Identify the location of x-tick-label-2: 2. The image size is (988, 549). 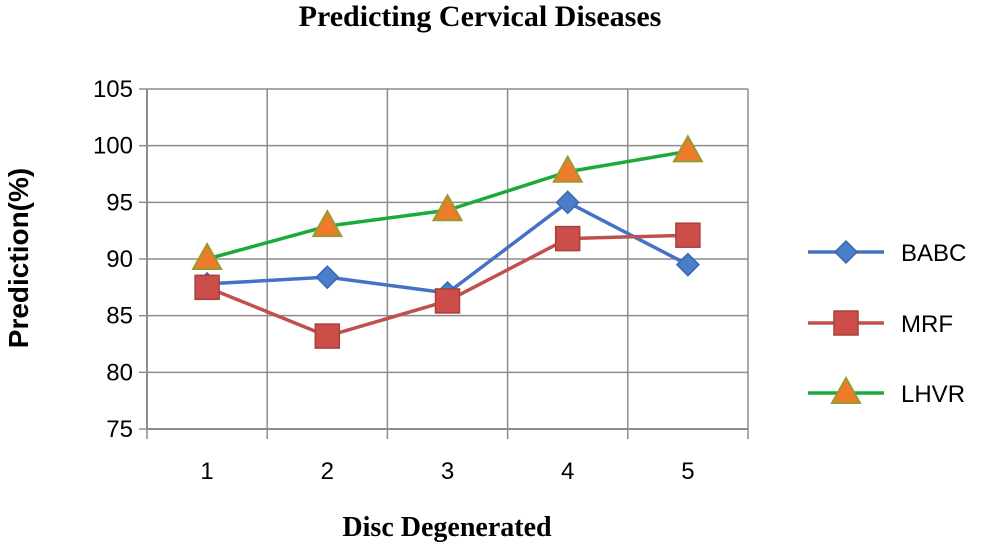
(327, 471).